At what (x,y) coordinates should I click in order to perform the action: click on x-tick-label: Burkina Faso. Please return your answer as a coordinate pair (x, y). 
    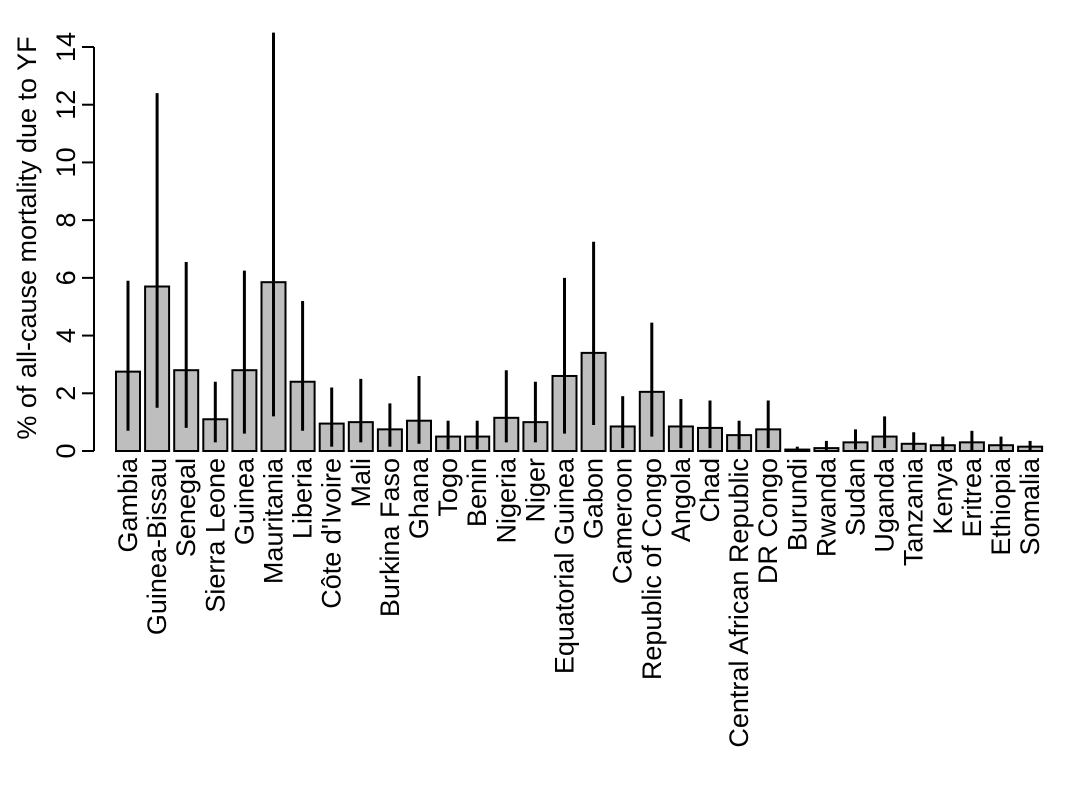
    Looking at the image, I should click on (390, 537).